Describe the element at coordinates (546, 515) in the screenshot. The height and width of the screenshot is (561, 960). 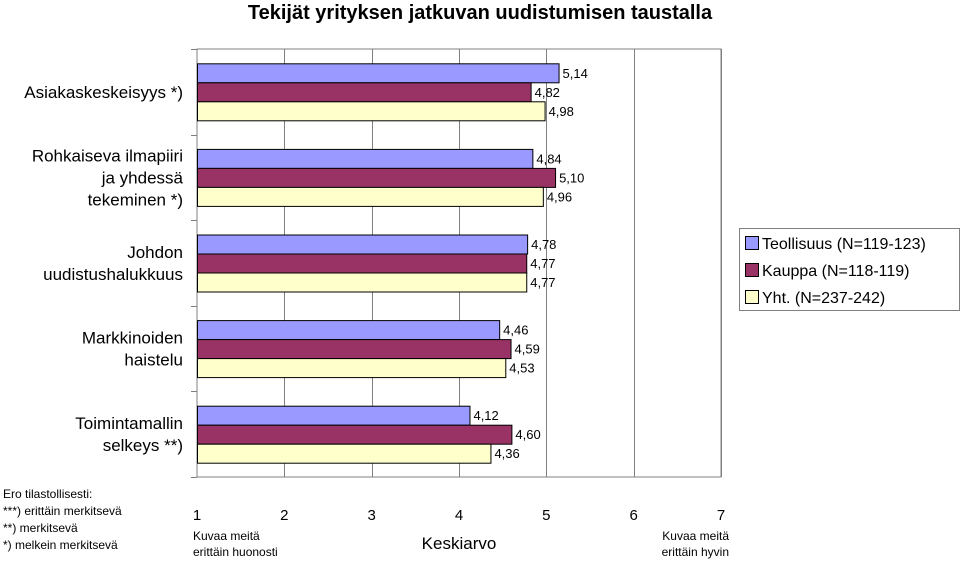
I see `x-tick-label: 5` at that location.